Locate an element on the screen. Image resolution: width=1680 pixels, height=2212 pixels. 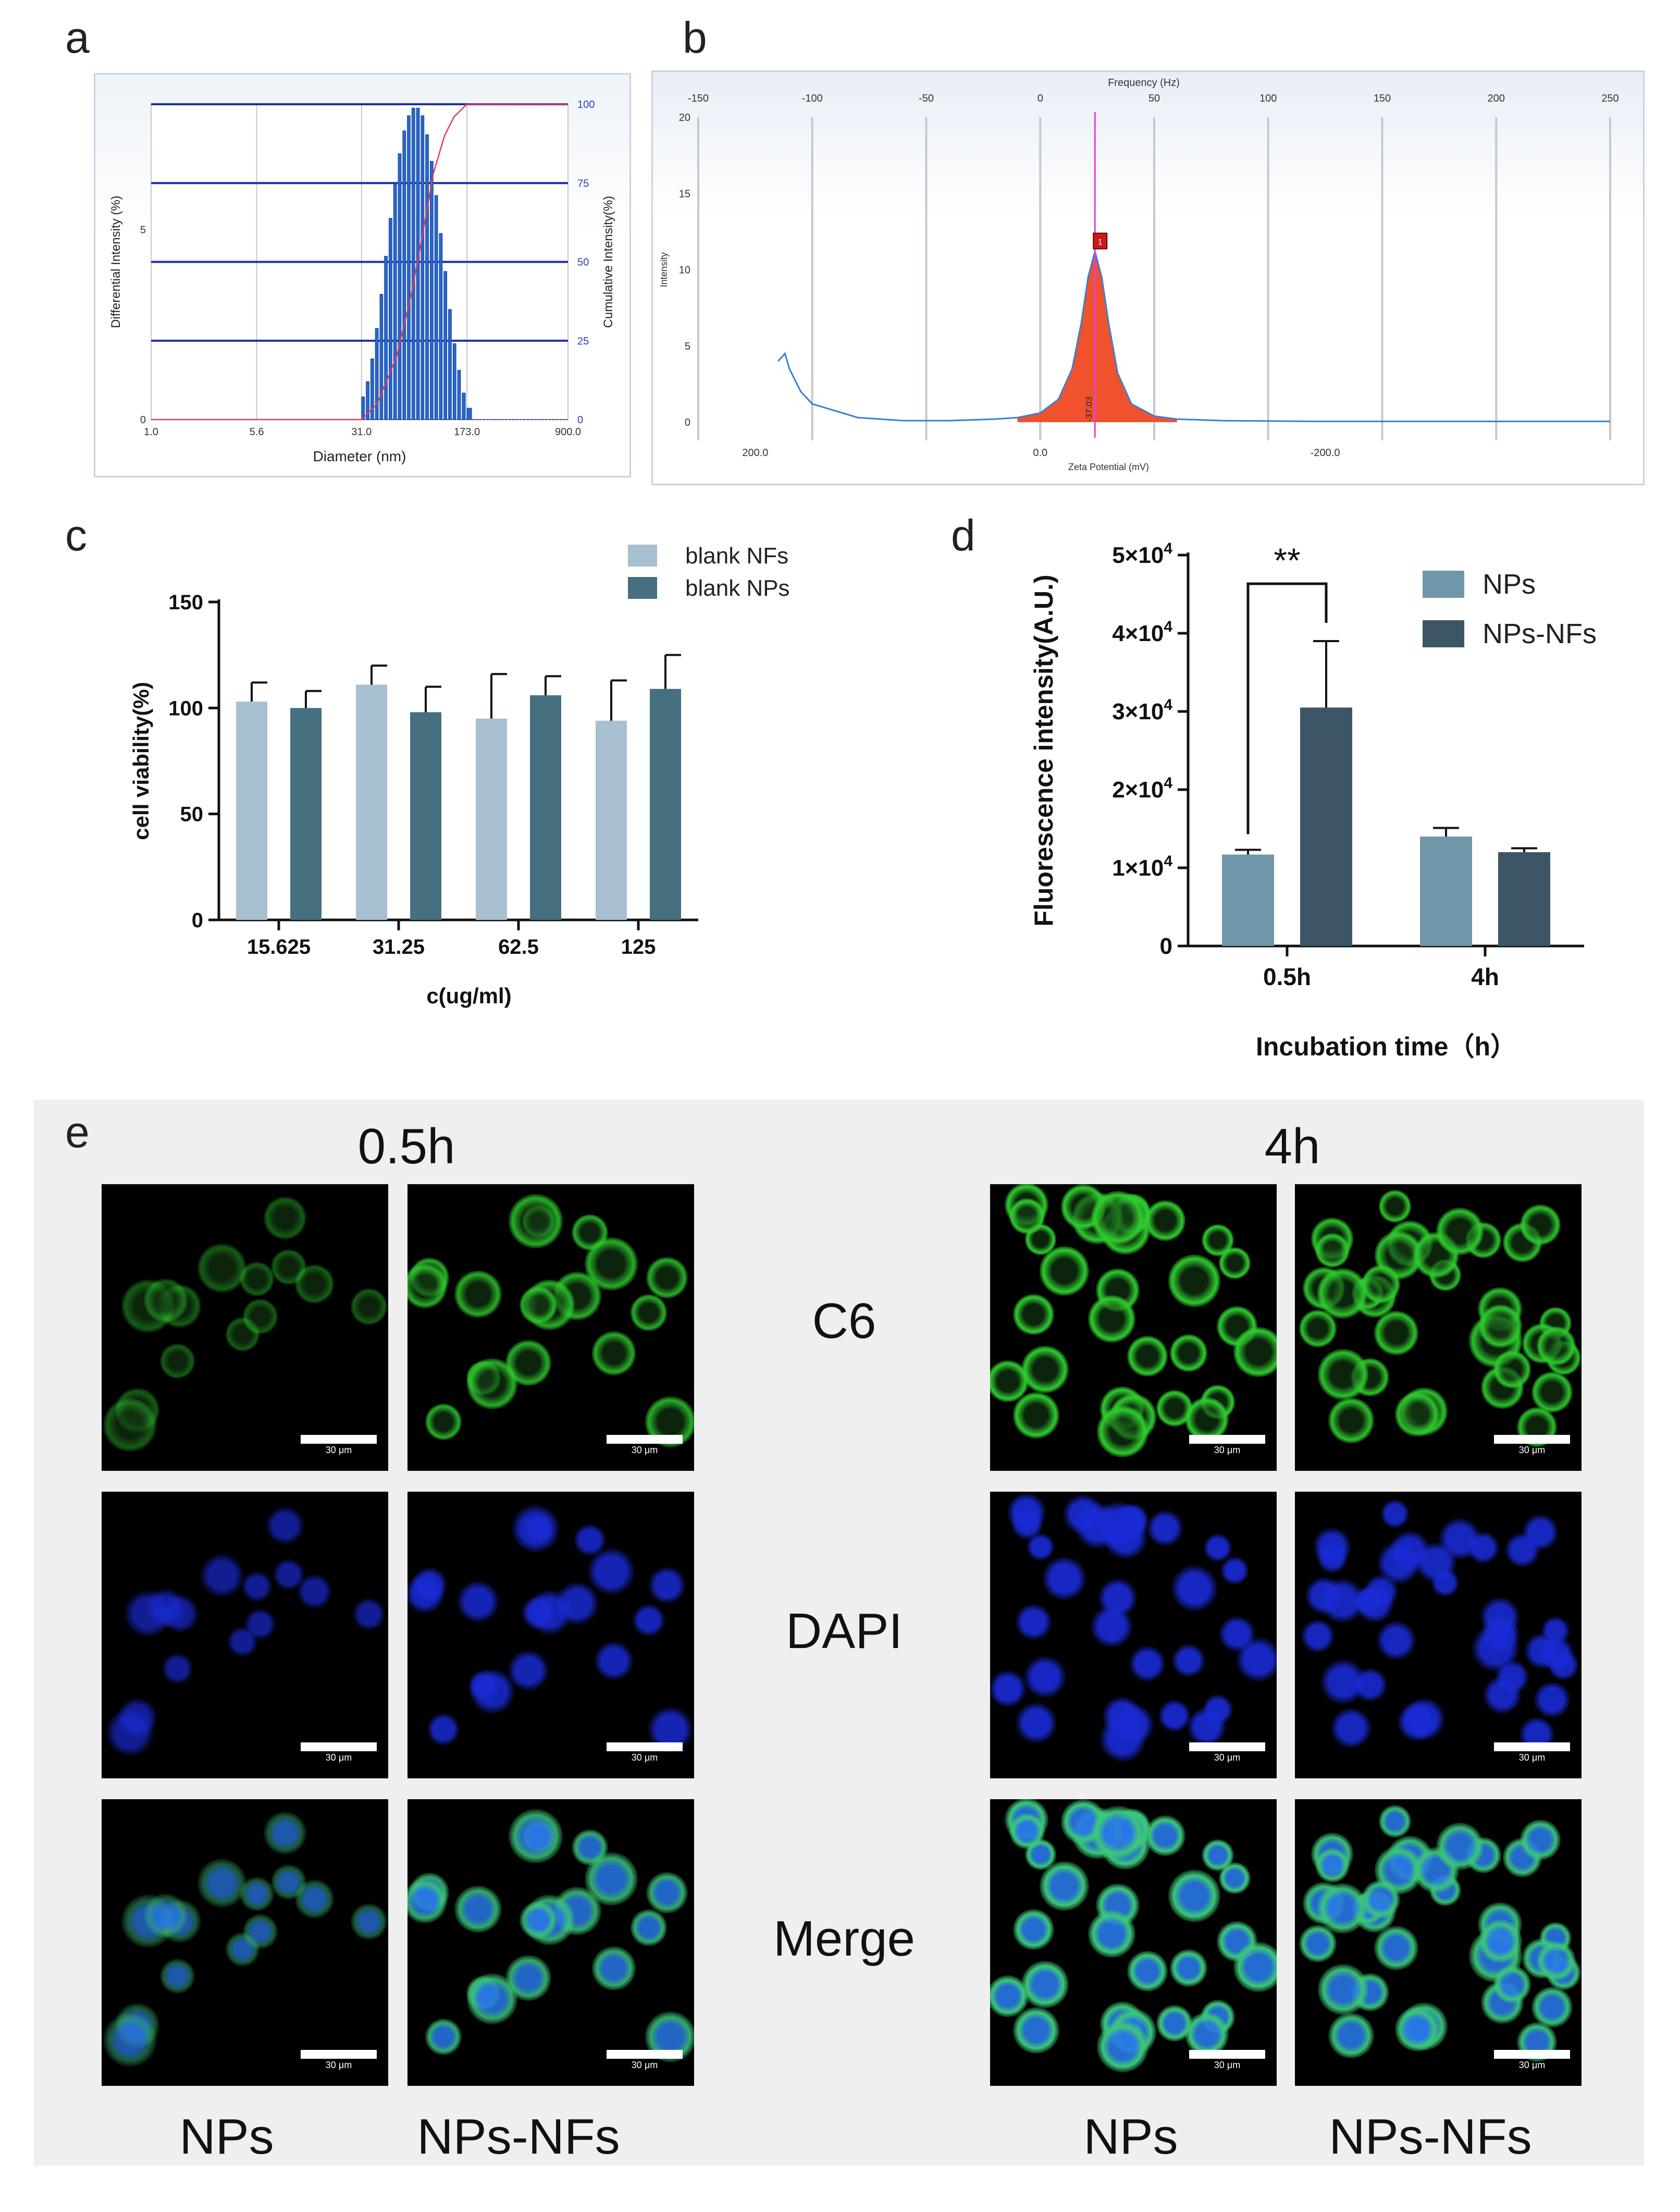
y-right-tick-label: 100 is located at coordinates (586, 104).